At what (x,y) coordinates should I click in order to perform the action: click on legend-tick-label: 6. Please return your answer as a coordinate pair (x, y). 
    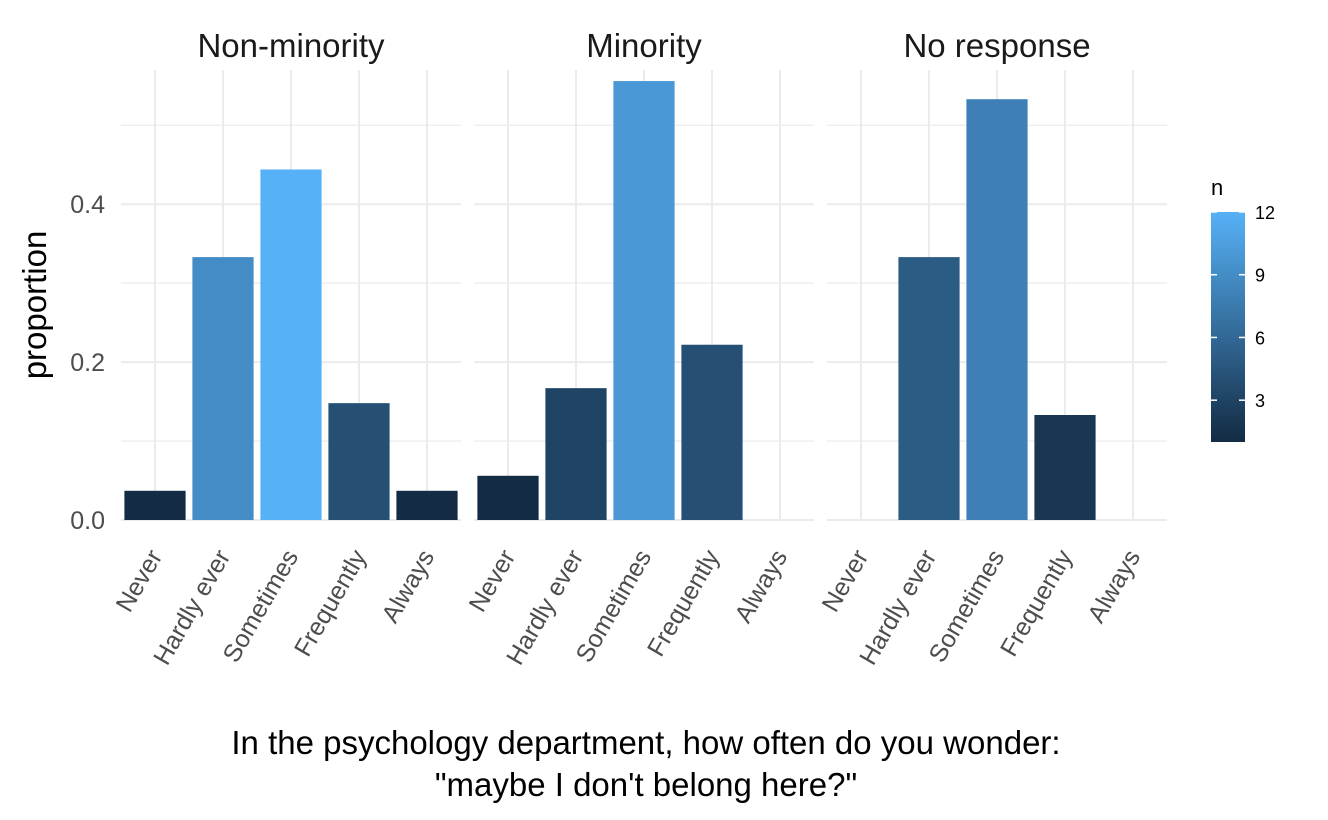
    Looking at the image, I should click on (1260, 338).